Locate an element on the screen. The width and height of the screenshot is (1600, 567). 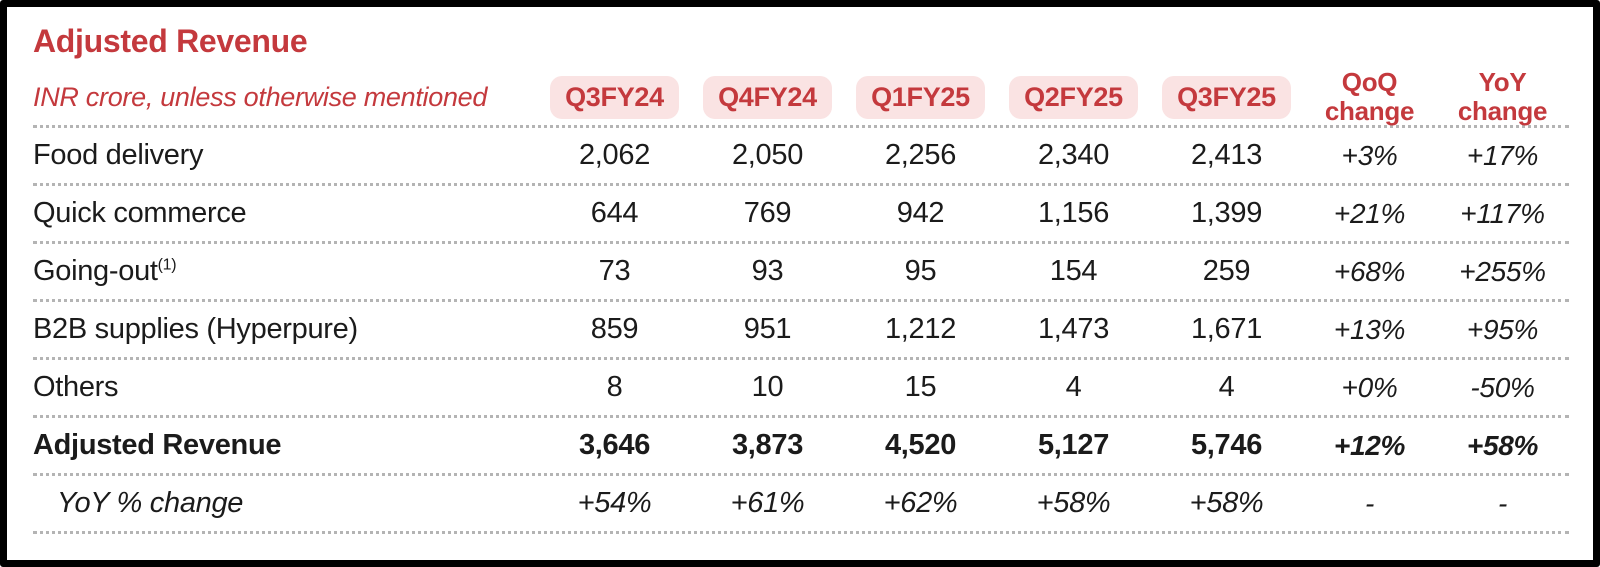
page-title: Adjusted Revenue is located at coordinates (170, 41).